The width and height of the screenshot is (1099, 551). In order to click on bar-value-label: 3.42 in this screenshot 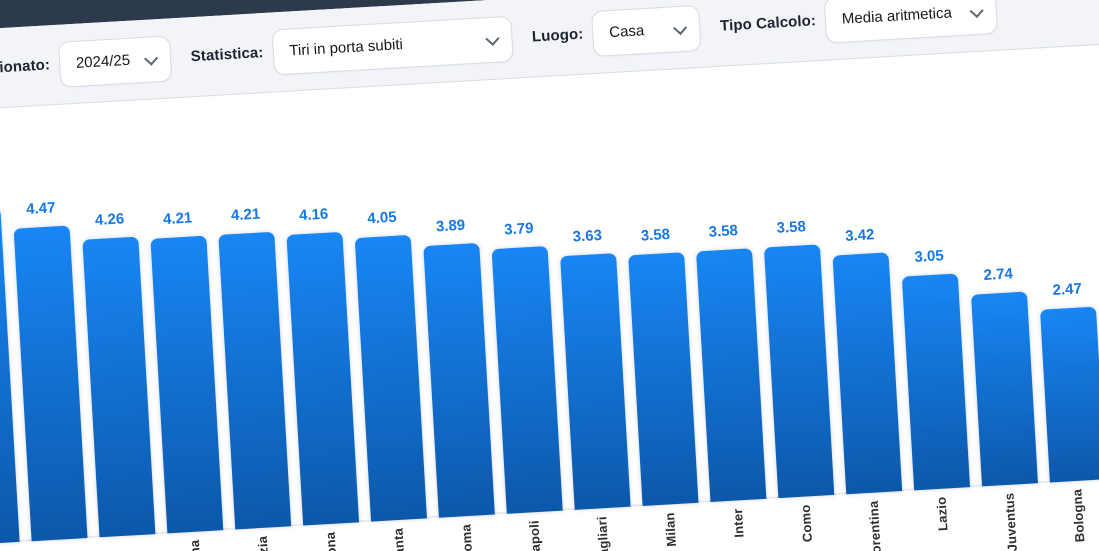, I will do `click(859, 235)`.